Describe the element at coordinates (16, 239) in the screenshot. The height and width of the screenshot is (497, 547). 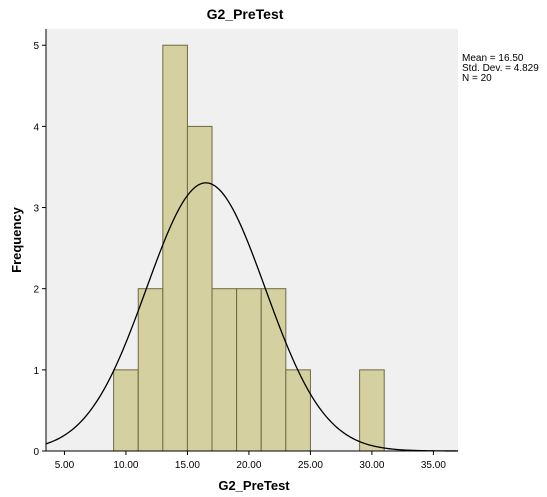
I see `y-axis-label: Frequency` at that location.